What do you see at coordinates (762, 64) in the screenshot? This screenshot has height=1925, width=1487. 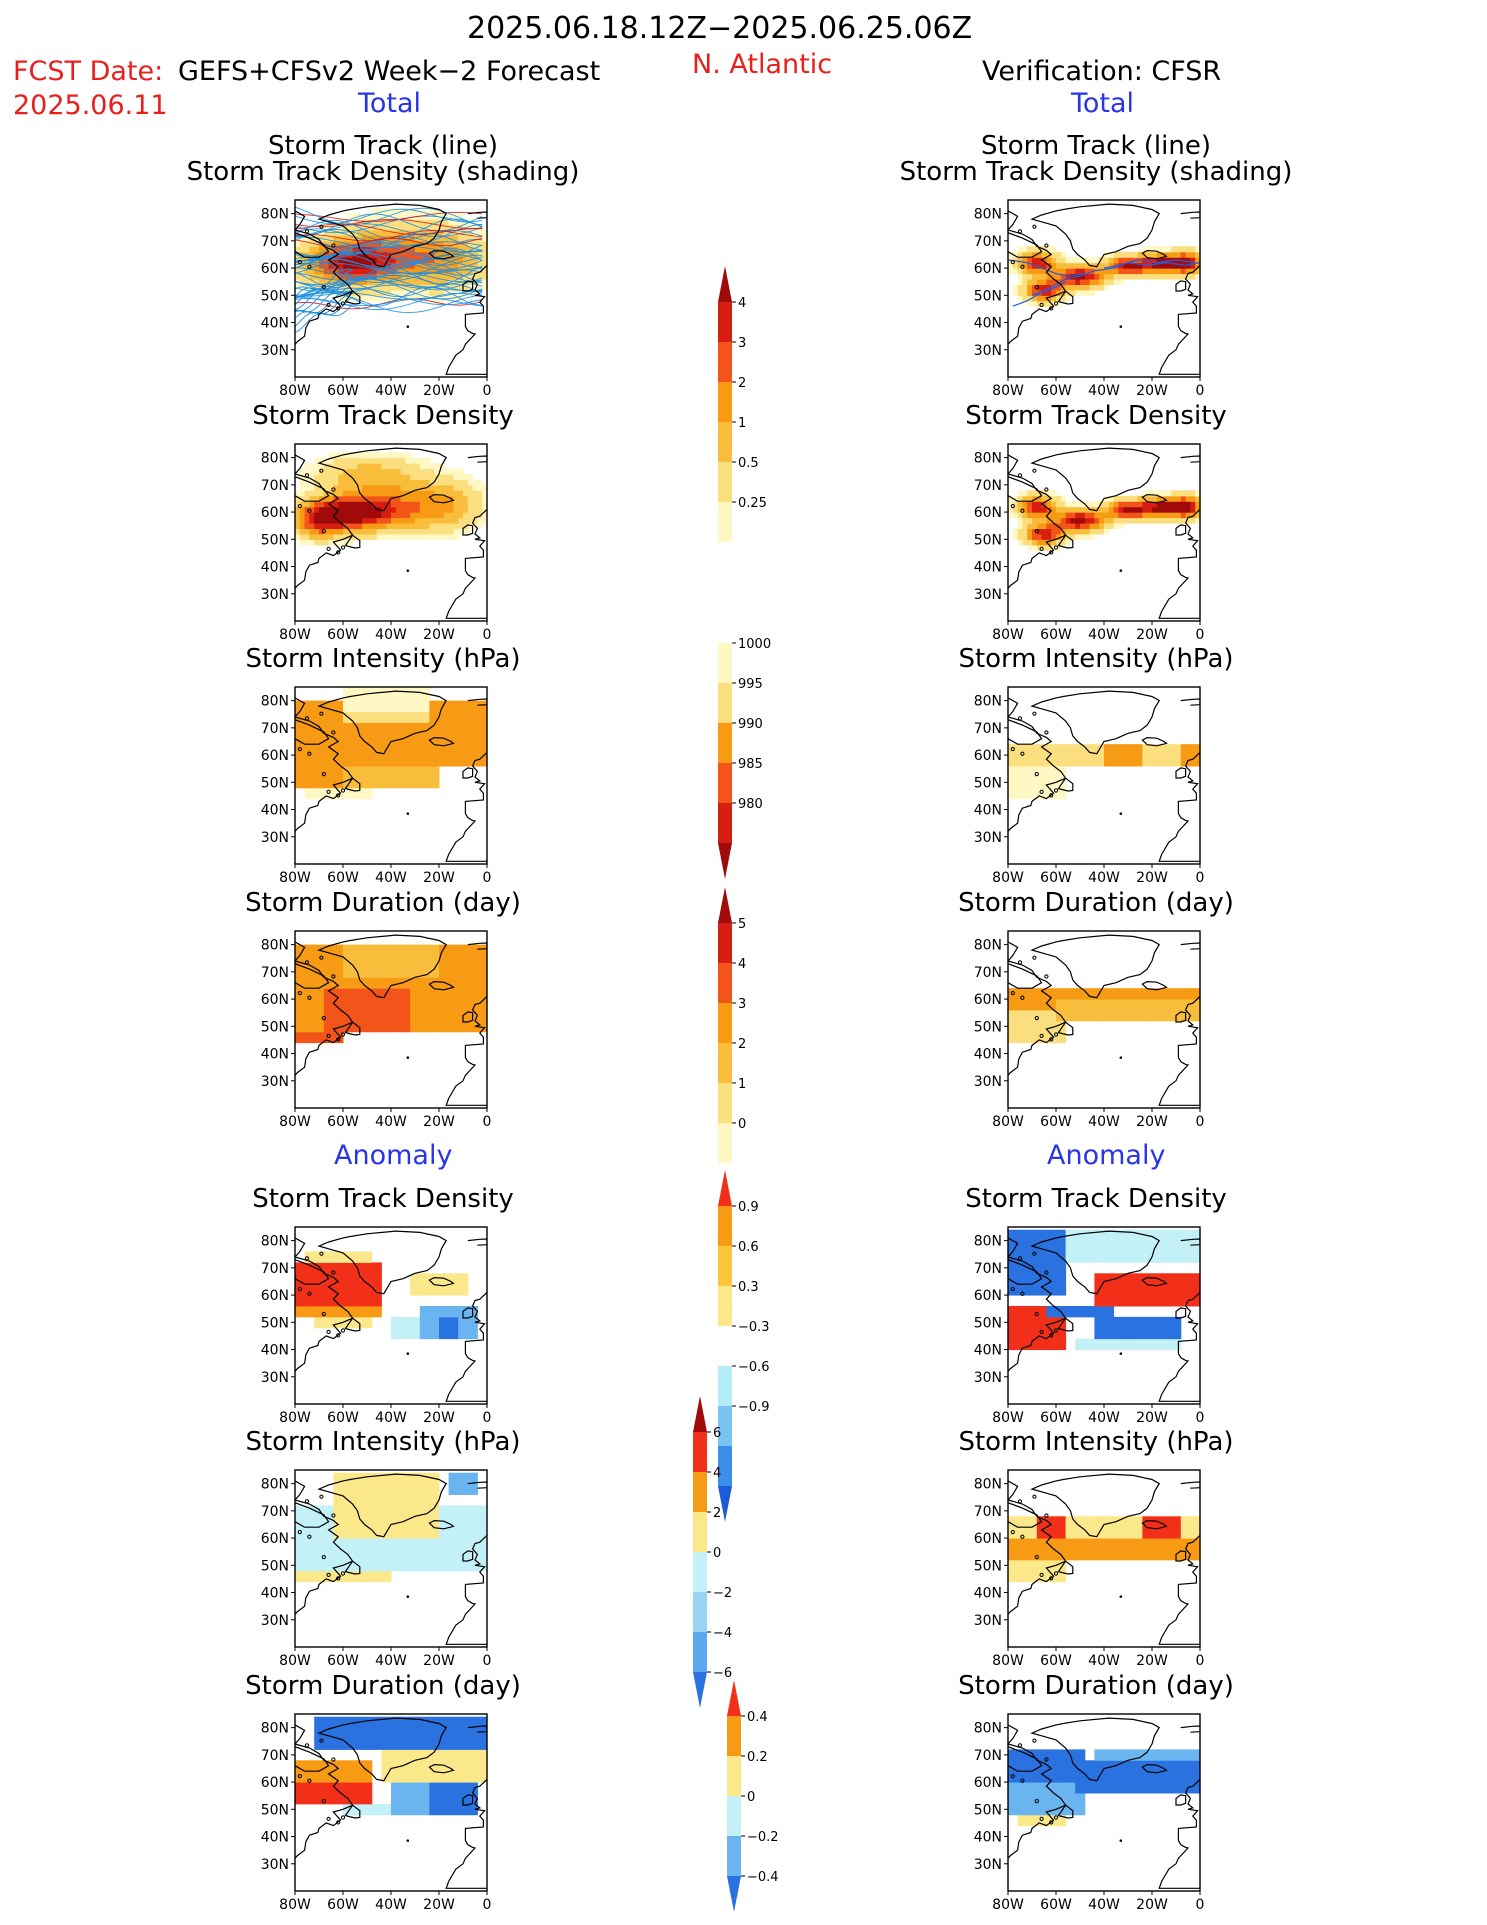 I see `region-title: N. Atlantic` at bounding box center [762, 64].